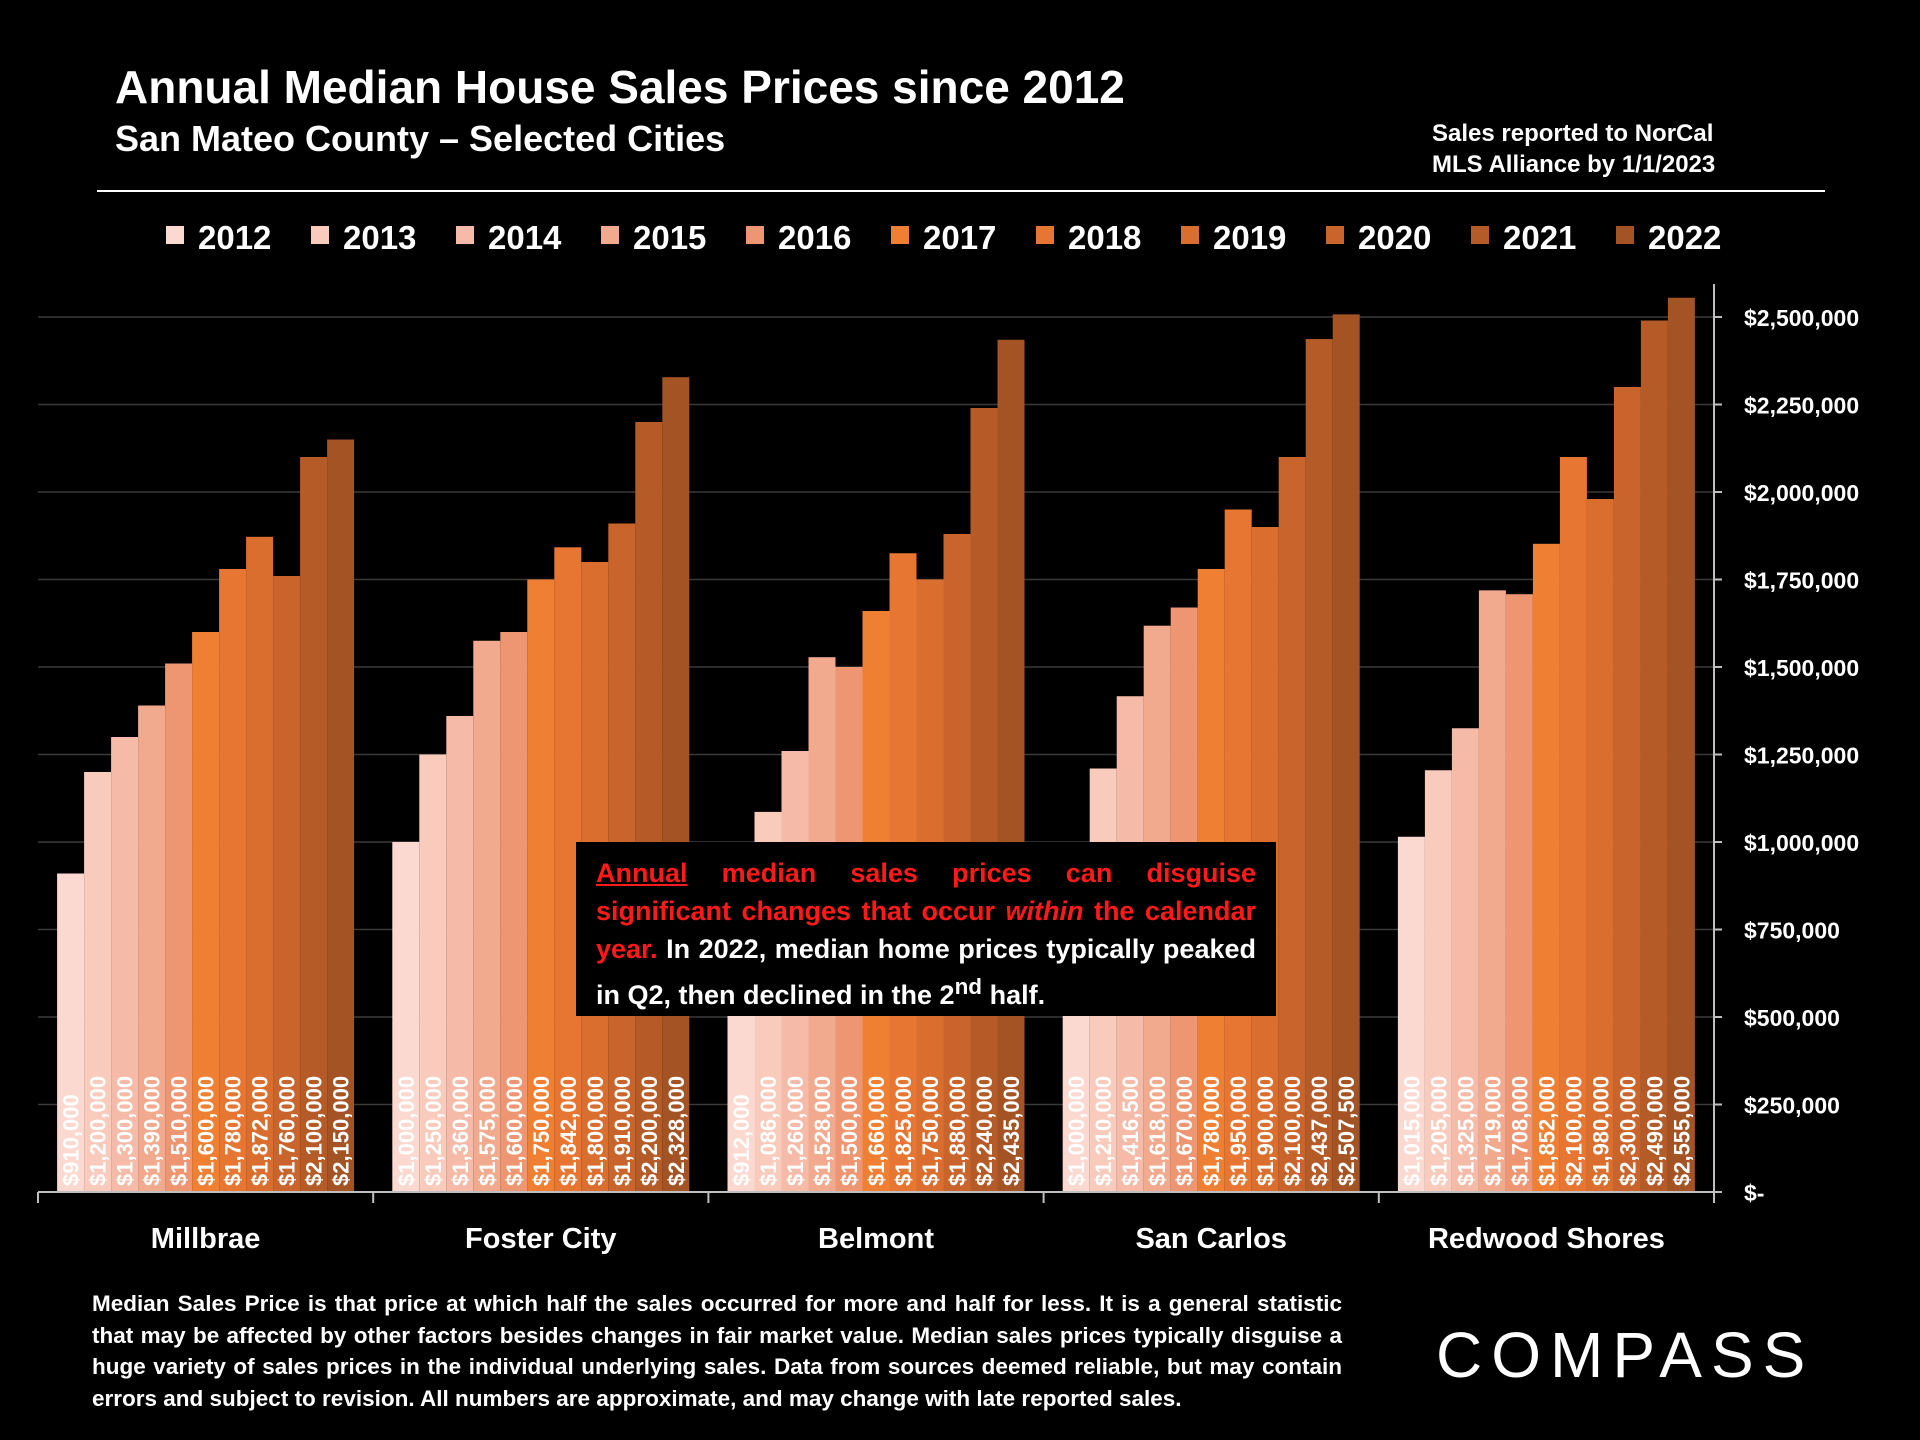 Image resolution: width=1920 pixels, height=1440 pixels. What do you see at coordinates (1681, 1131) in the screenshot?
I see `data-label: $2,555,000` at bounding box center [1681, 1131].